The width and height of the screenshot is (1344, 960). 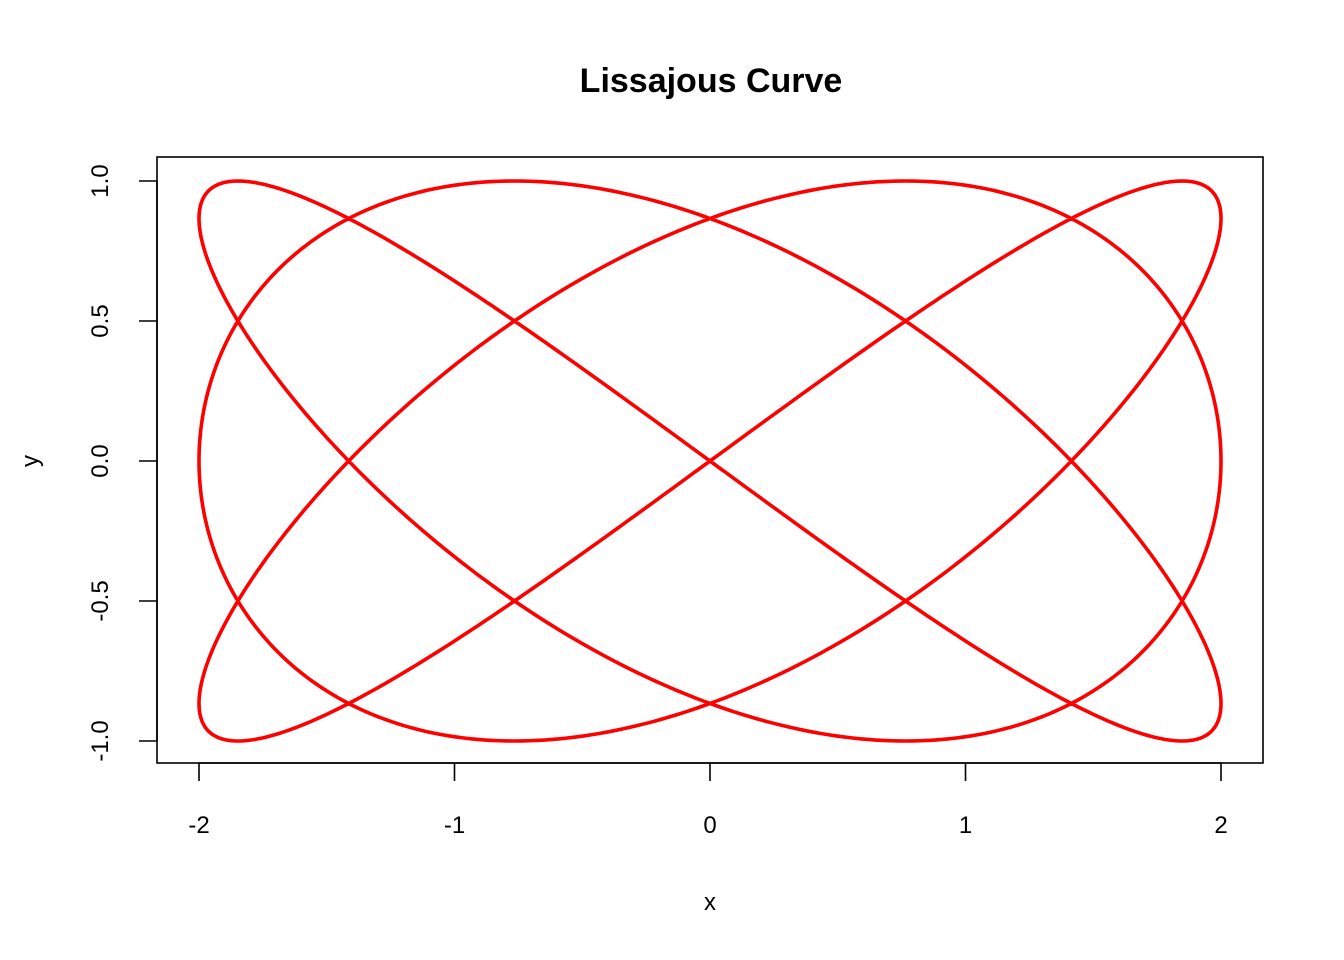 I want to click on x-axis-label: x, so click(x=710, y=902).